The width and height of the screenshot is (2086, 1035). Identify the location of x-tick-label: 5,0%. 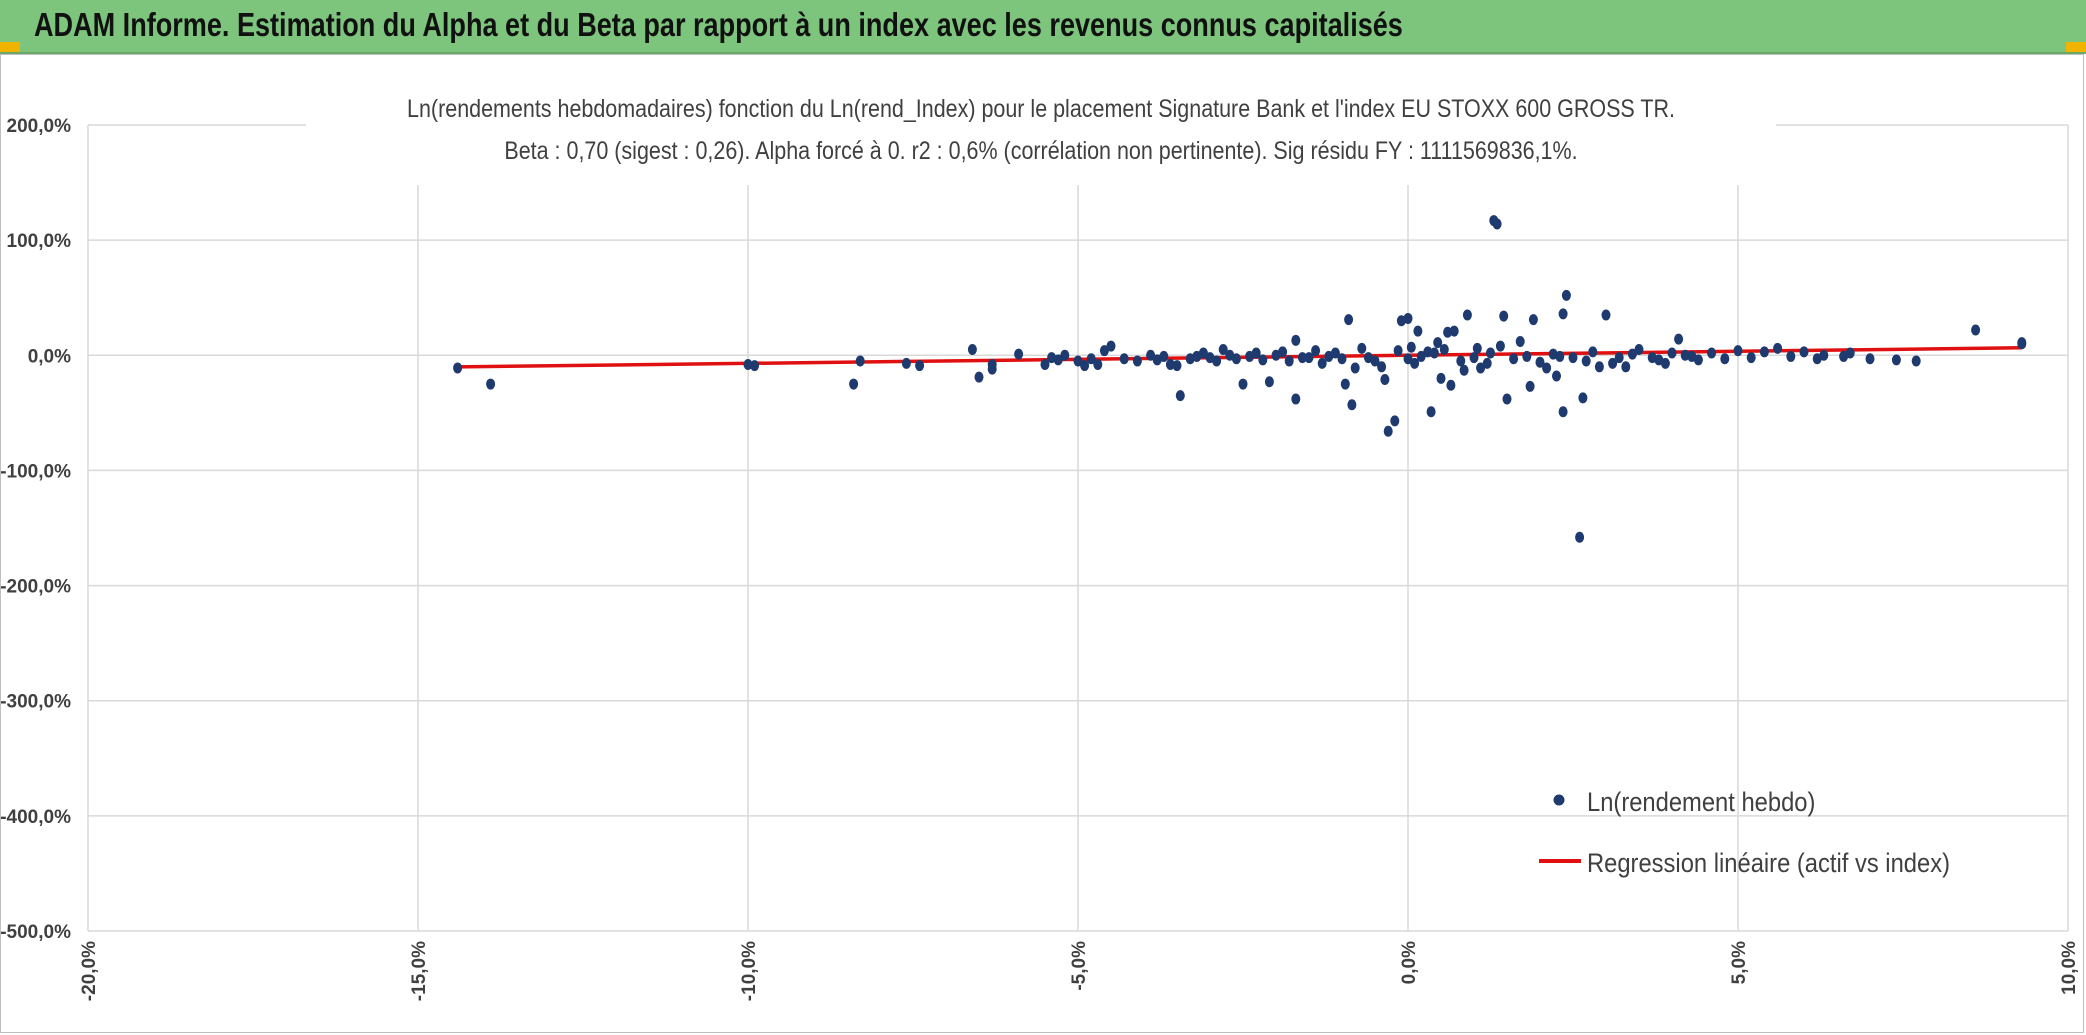
(1739, 962).